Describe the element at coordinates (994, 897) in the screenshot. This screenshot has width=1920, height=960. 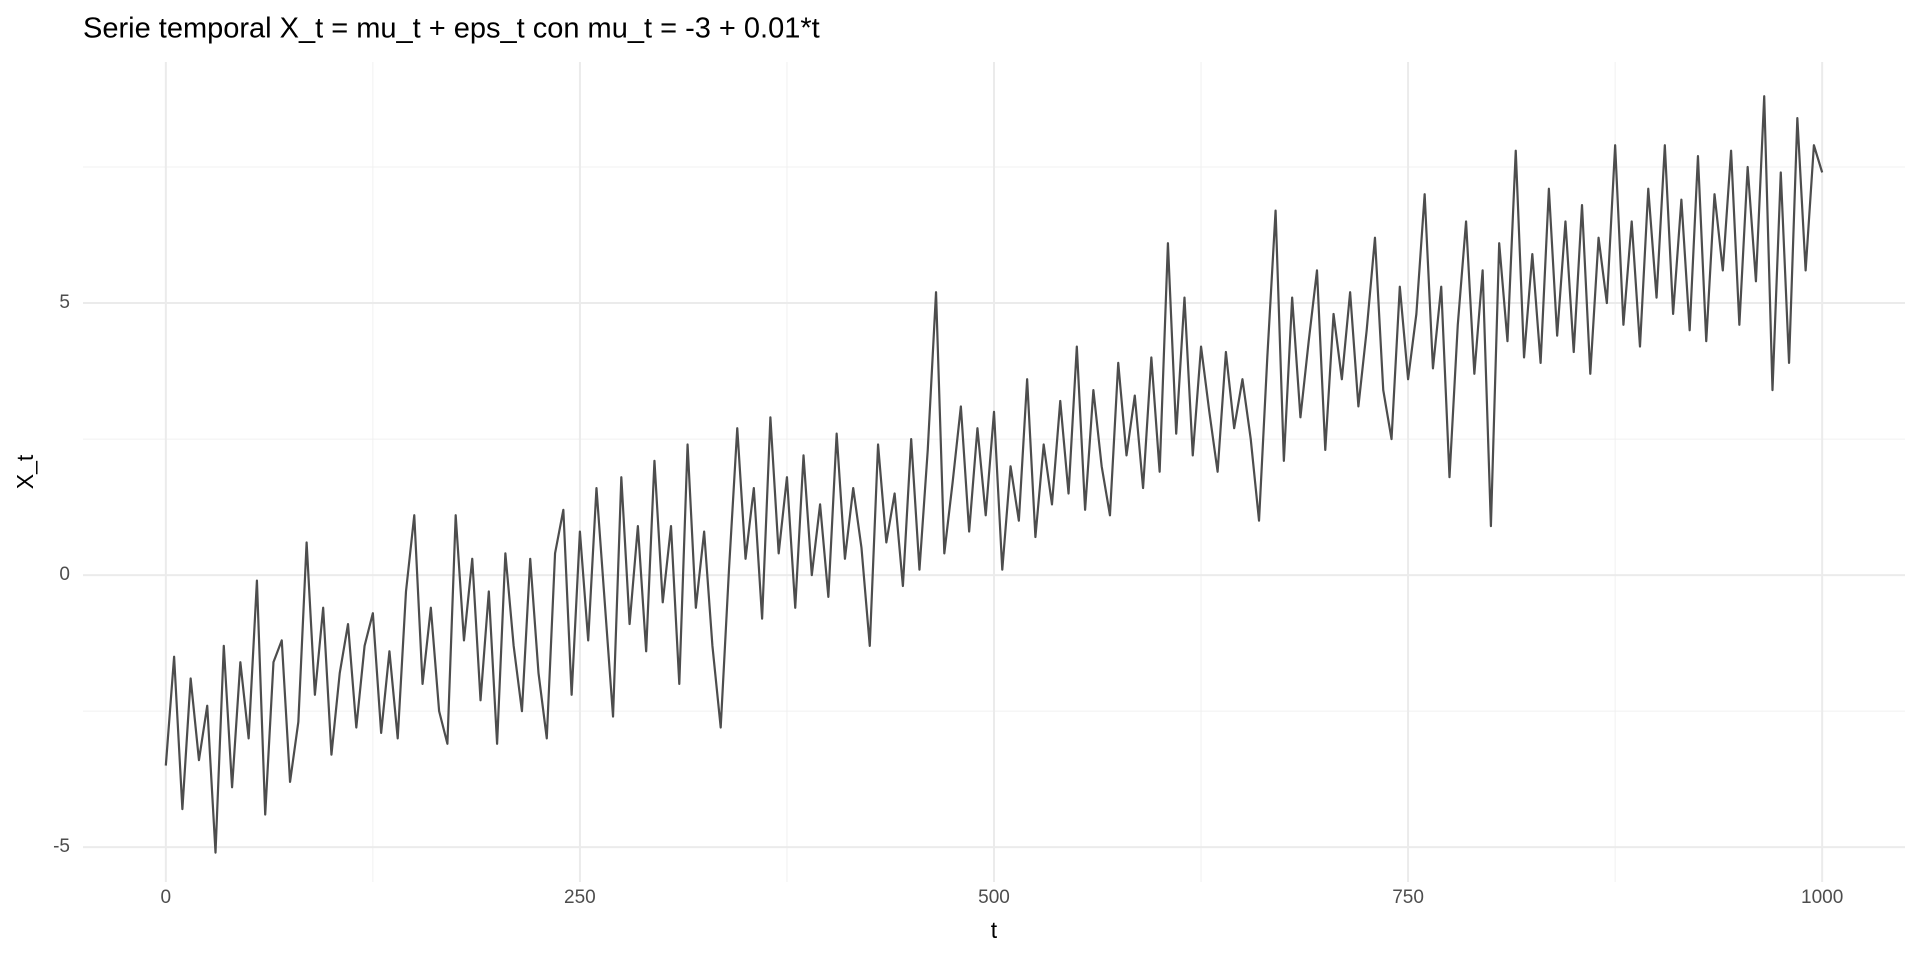
I see `x-tick-label: 500` at that location.